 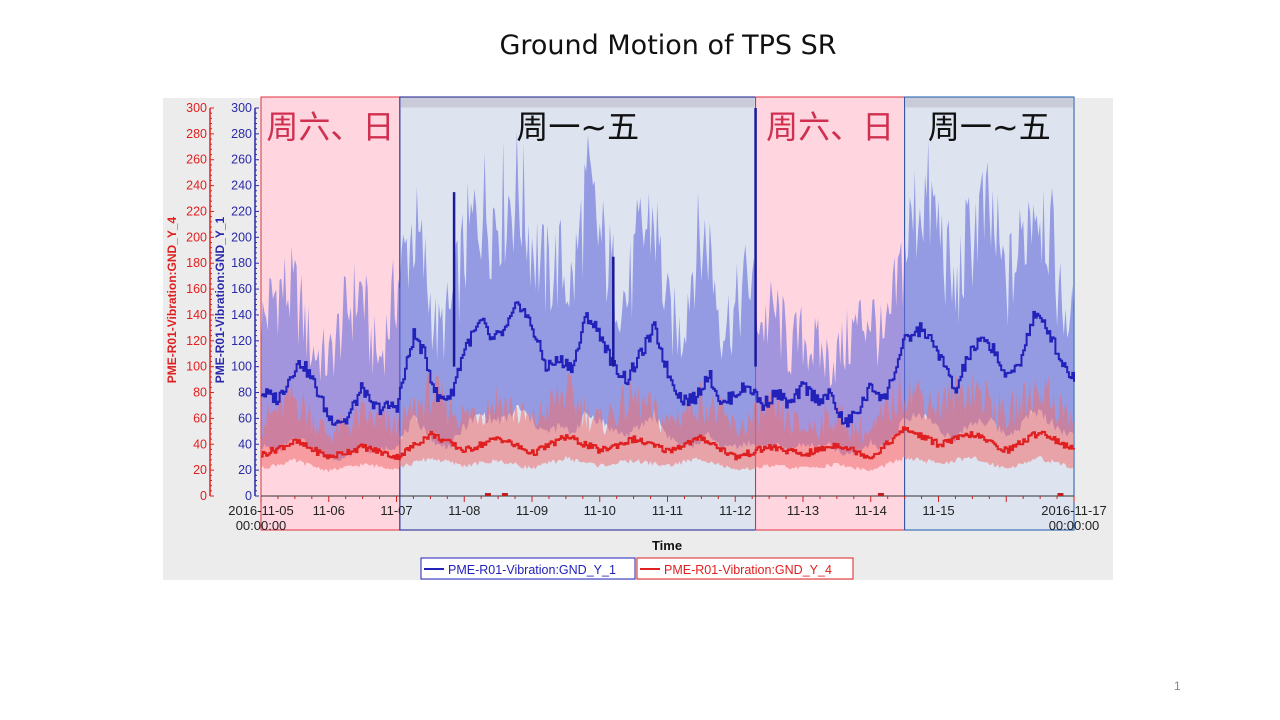 What do you see at coordinates (241, 315) in the screenshot?
I see `y-tick-label-1-140: 140` at bounding box center [241, 315].